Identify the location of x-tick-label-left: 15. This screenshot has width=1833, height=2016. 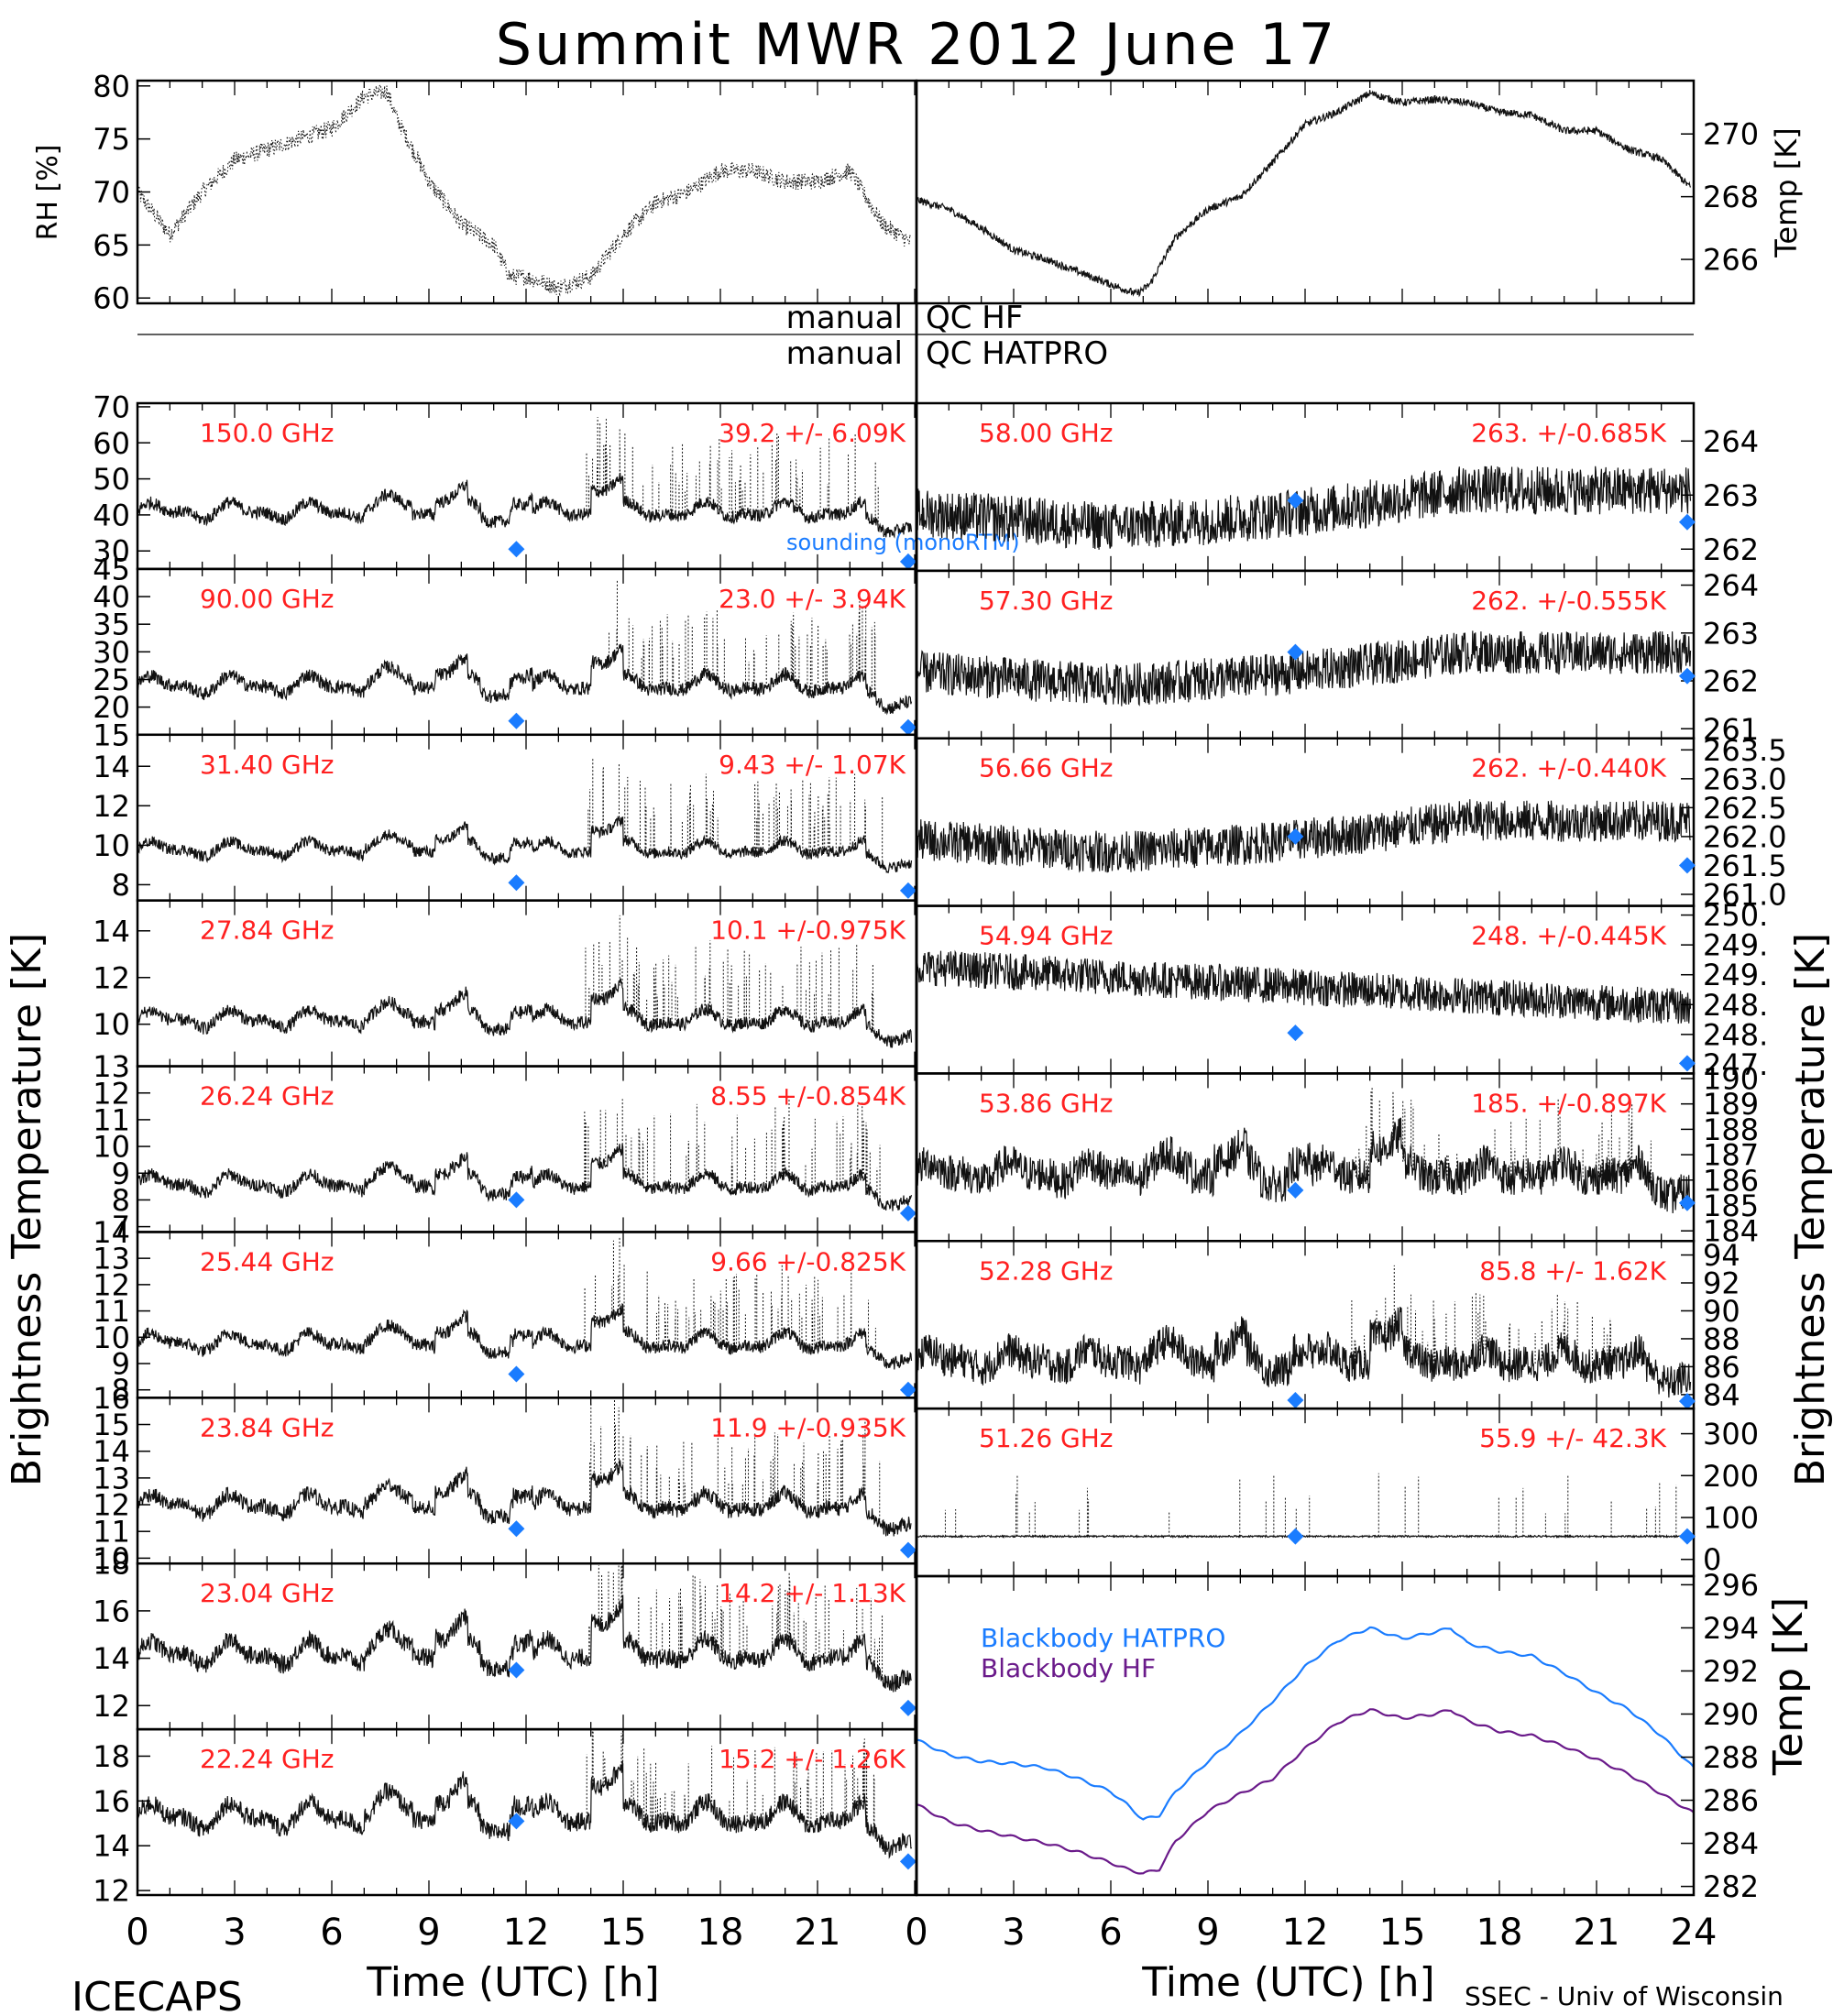
(623, 1933).